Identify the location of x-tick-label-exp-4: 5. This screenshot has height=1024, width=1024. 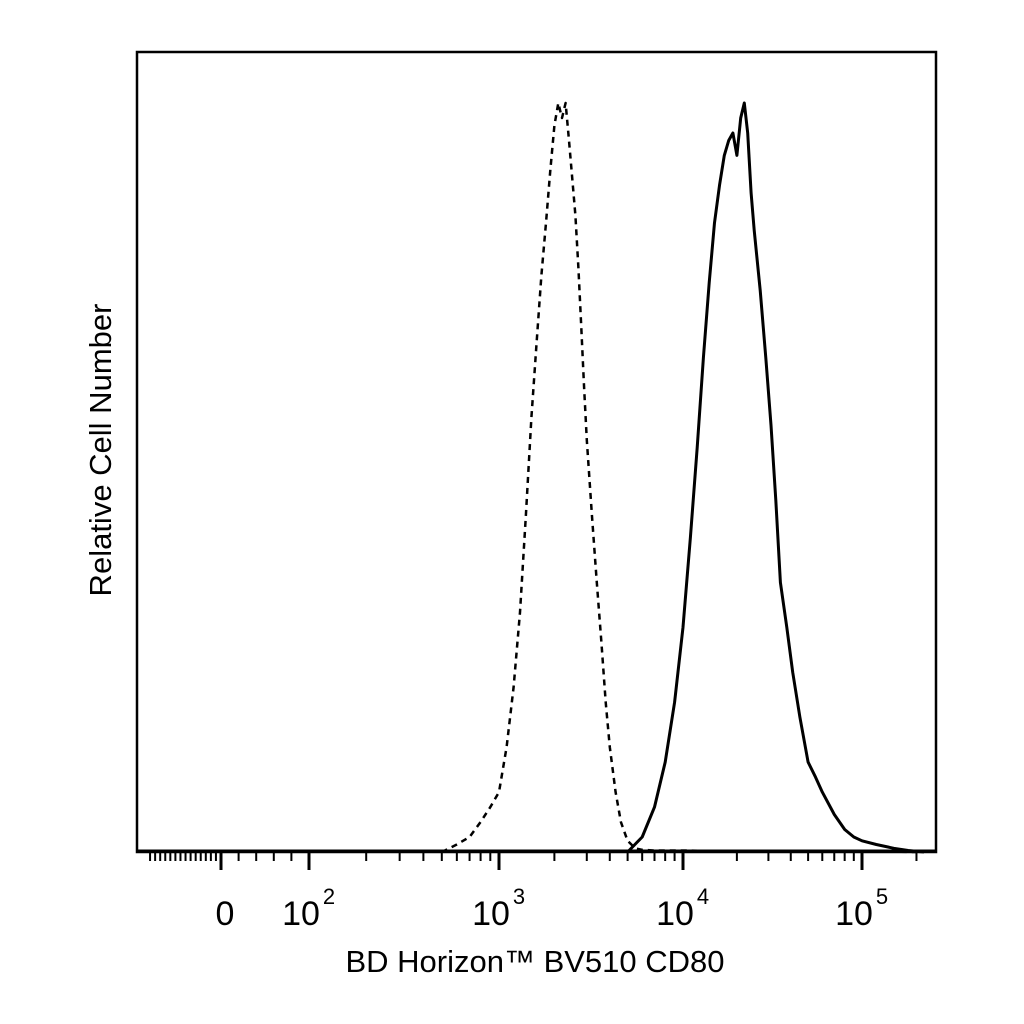
(882, 896).